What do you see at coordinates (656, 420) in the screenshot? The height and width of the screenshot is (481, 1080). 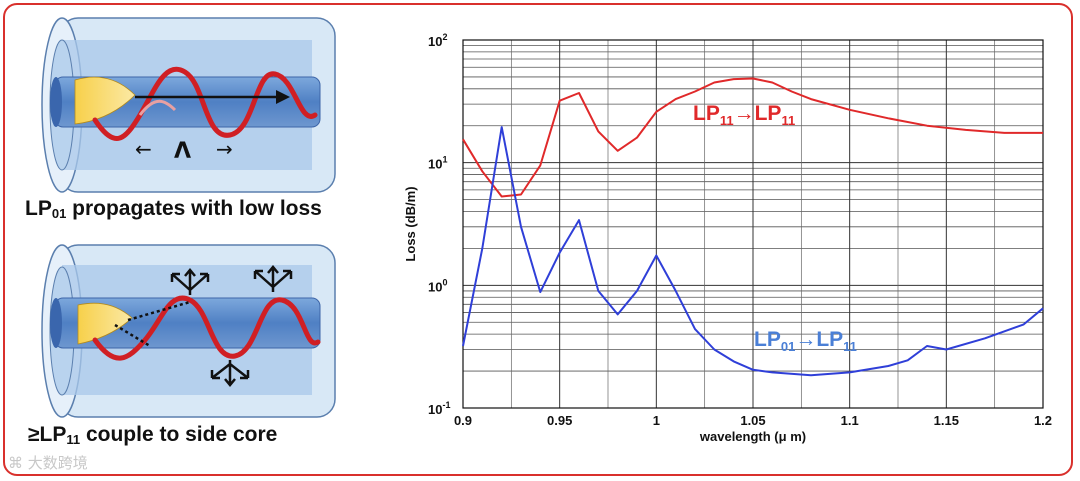 I see `x-tick-label: 1` at bounding box center [656, 420].